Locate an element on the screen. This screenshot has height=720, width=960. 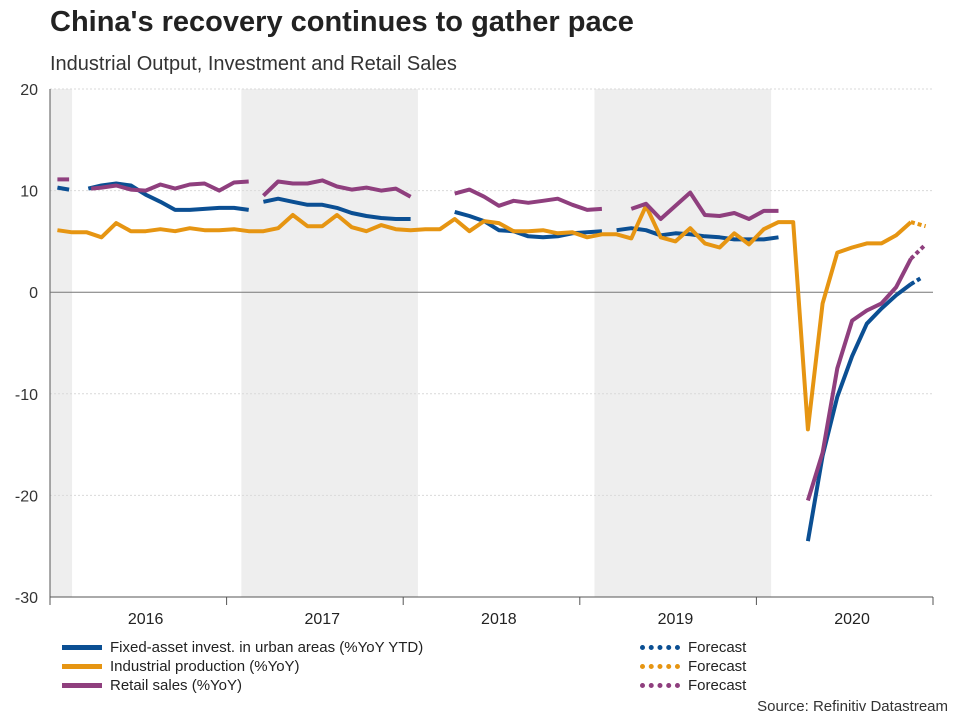
legend-ip-forecast-swatch is located at coordinates (660, 666).